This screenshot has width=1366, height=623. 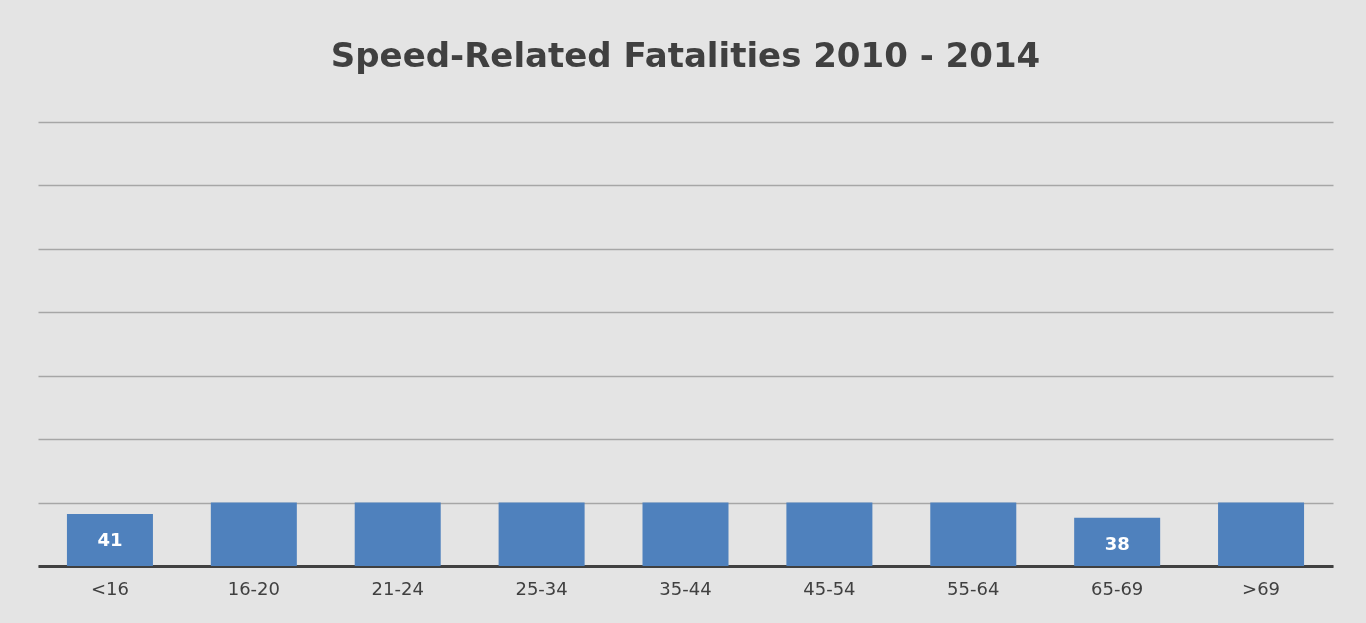 What do you see at coordinates (1117, 543) in the screenshot?
I see `data-label: 38` at bounding box center [1117, 543].